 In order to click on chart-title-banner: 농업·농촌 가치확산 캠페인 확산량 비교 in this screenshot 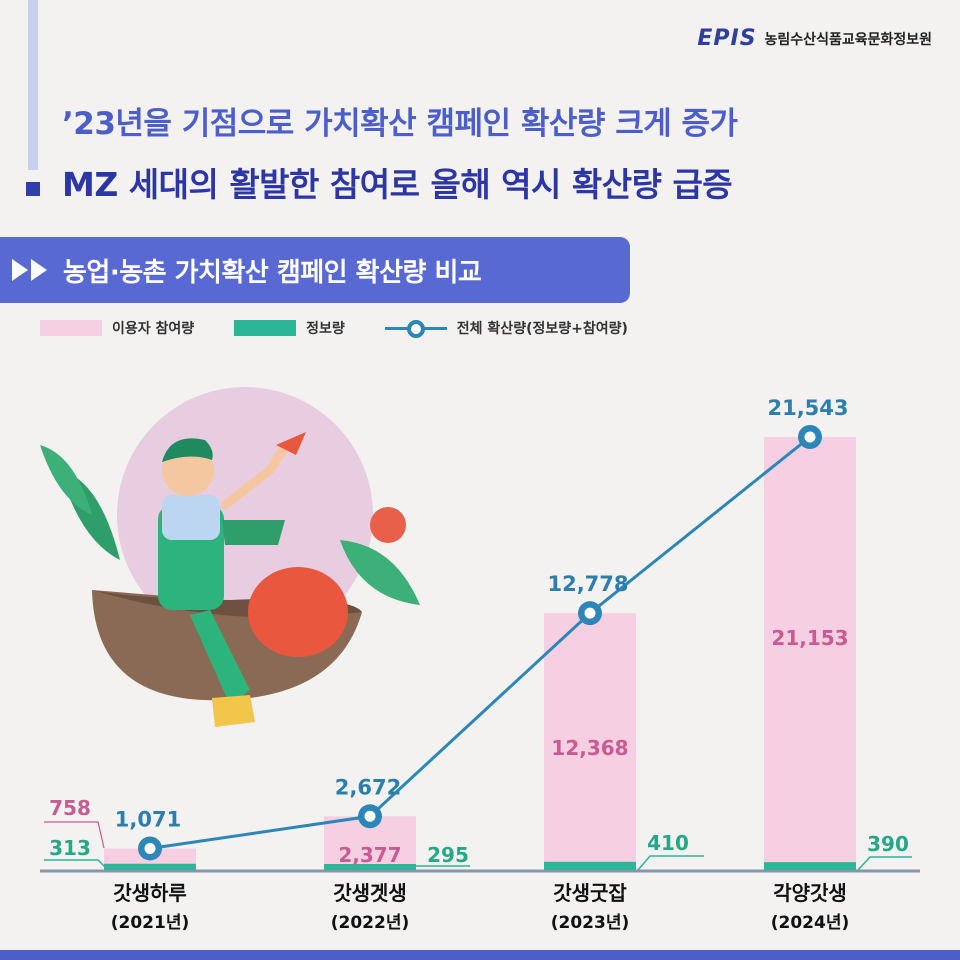, I will do `click(315, 270)`.